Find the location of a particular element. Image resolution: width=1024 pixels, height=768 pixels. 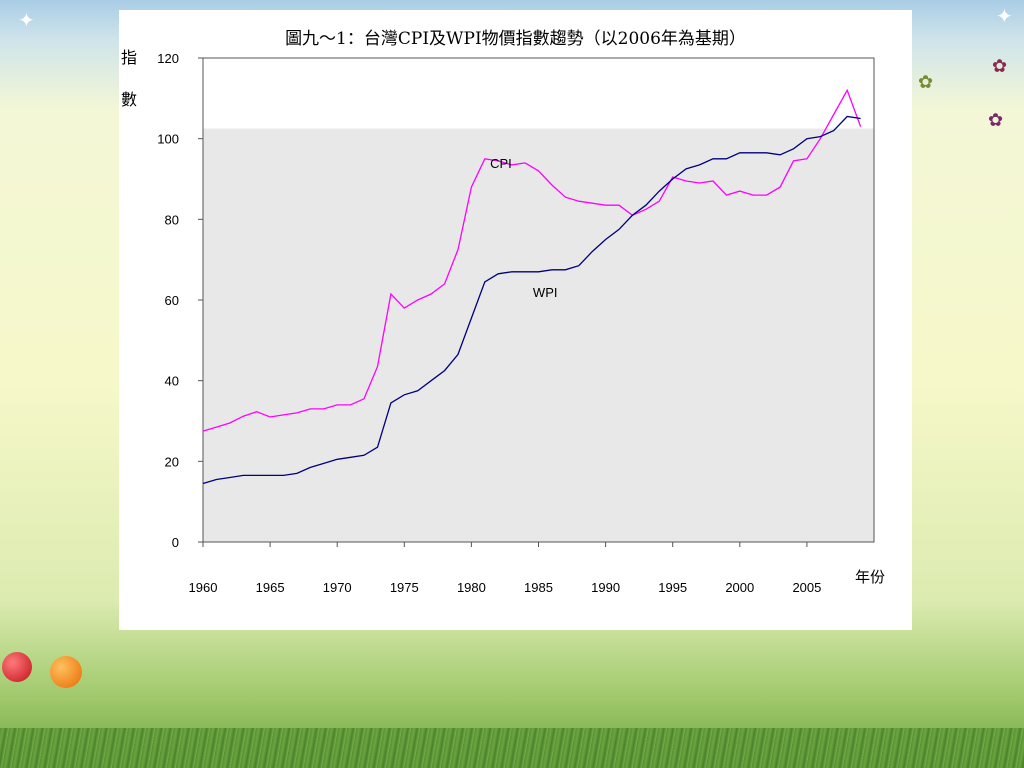

y-tick-label: 40 is located at coordinates (172, 381).